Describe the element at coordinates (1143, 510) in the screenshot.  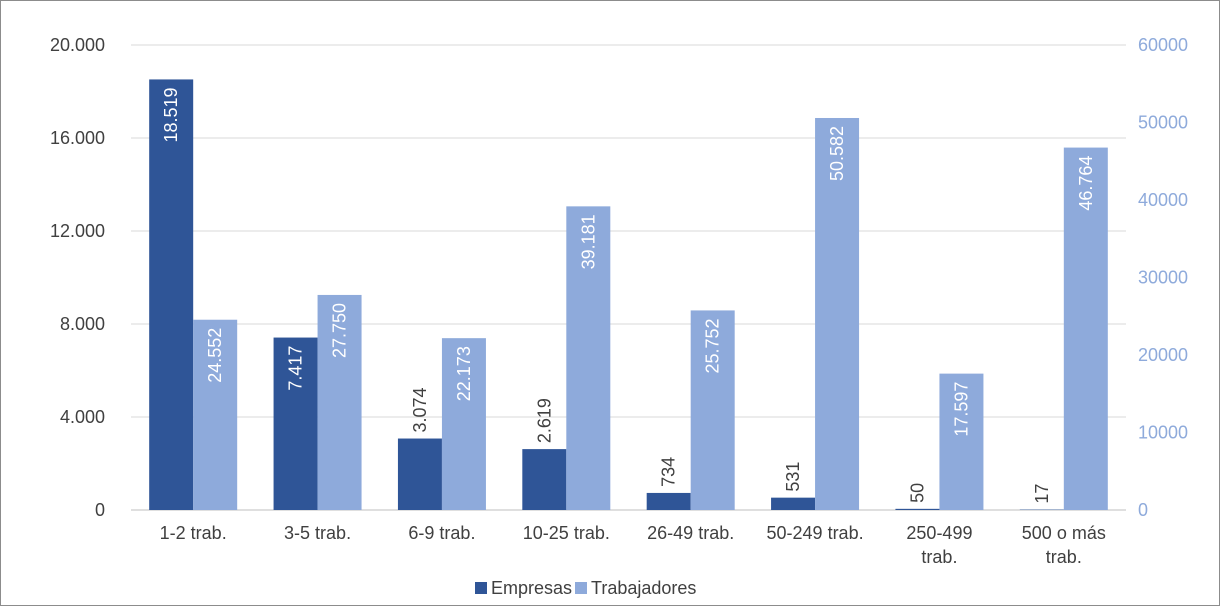
I see `y-right-tick-label: 0` at that location.